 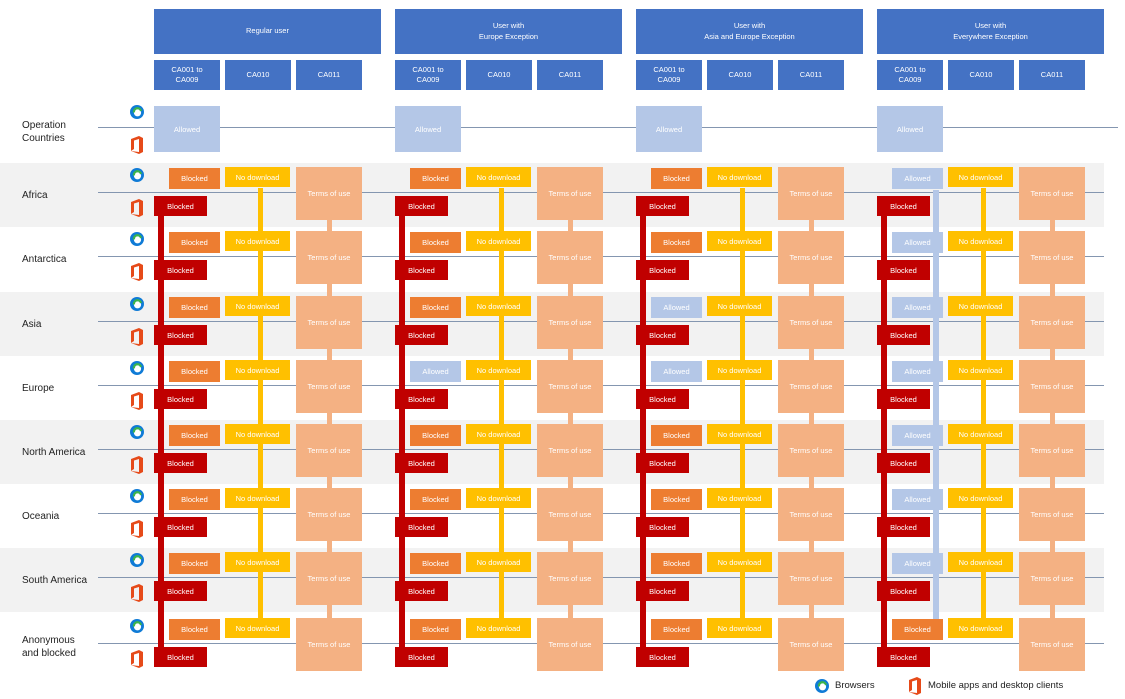 I want to click on region-label: Europe, so click(x=38, y=388).